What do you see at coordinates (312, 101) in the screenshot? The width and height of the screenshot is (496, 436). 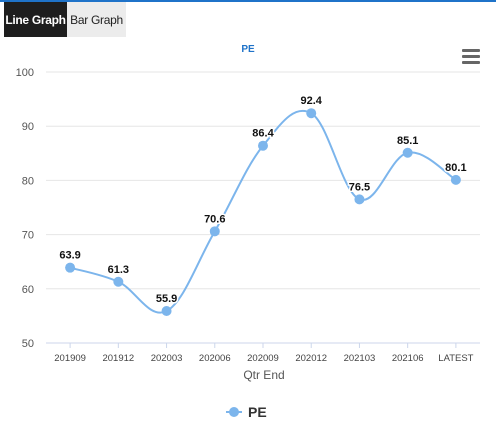 I see `data-label: 92.4` at bounding box center [312, 101].